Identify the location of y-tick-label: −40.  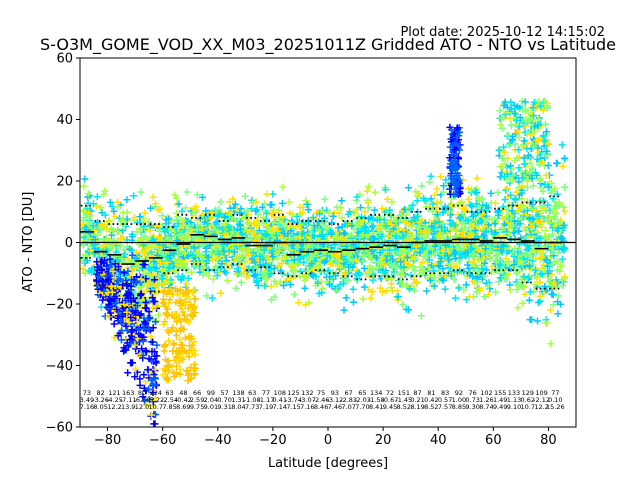
(59, 366).